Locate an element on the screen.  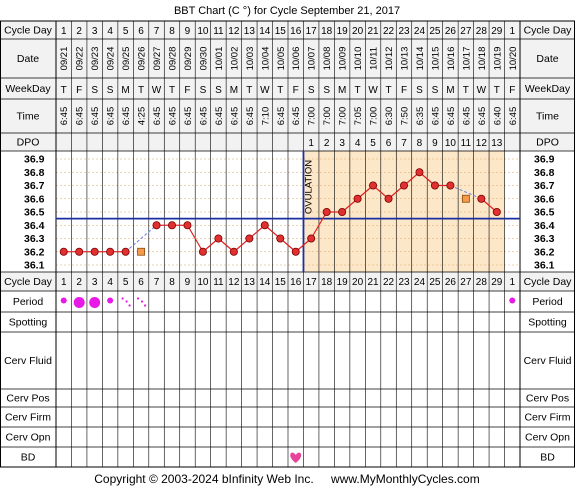
time-cell: 4:25 is located at coordinates (142, 116).